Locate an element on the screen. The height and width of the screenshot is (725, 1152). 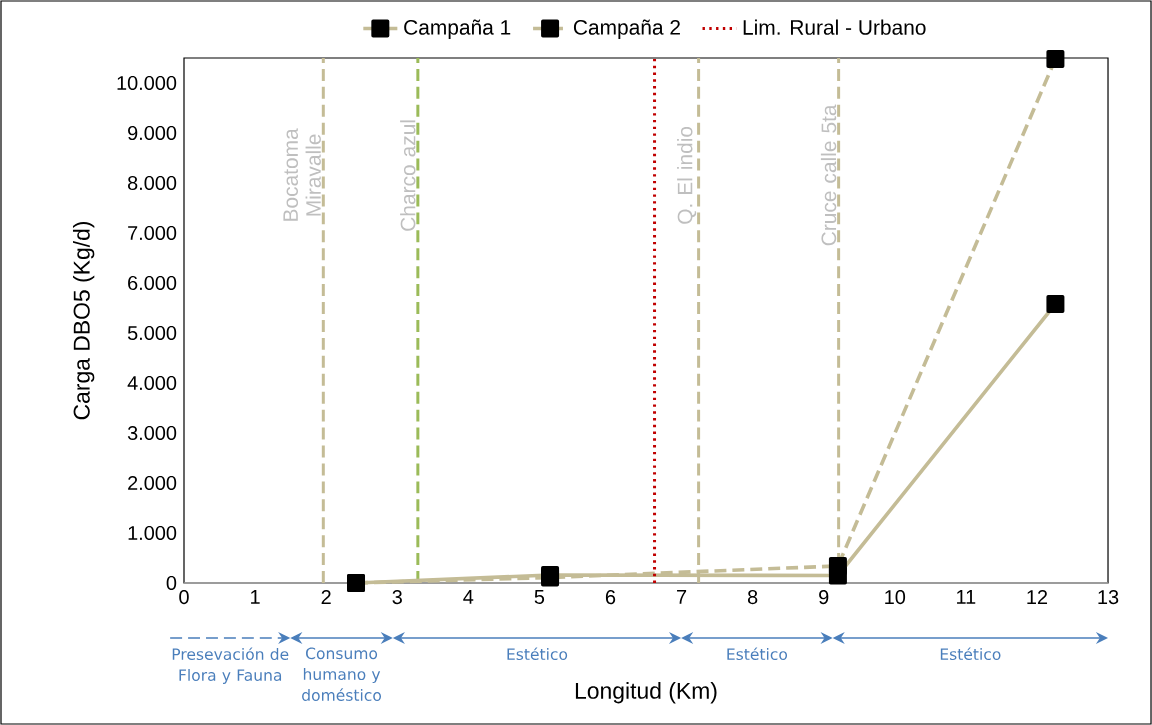
x-tick-label: 6 is located at coordinates (610, 597).